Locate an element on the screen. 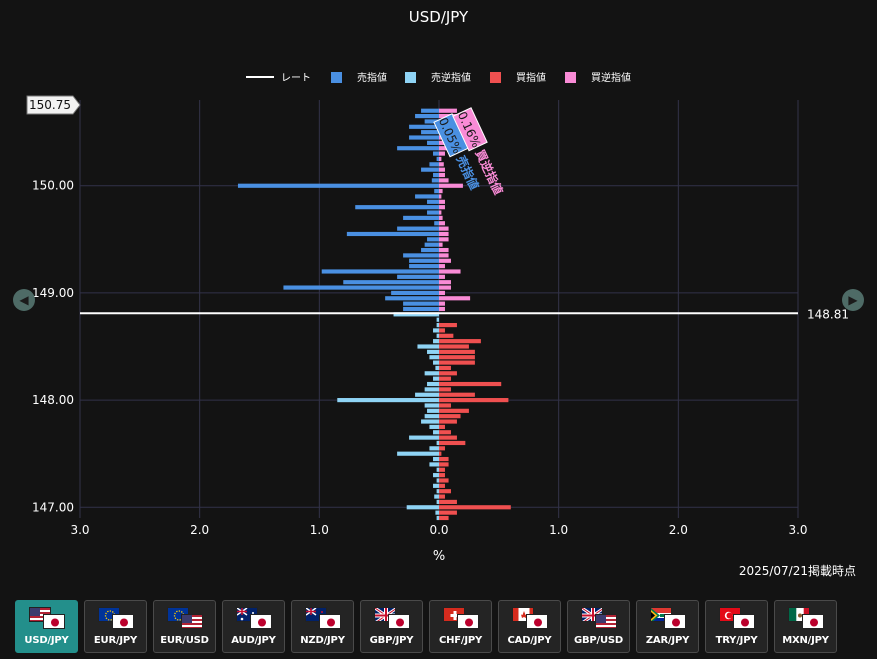  pair-button-zar-jpy: ZAR/JPY is located at coordinates (667, 626).